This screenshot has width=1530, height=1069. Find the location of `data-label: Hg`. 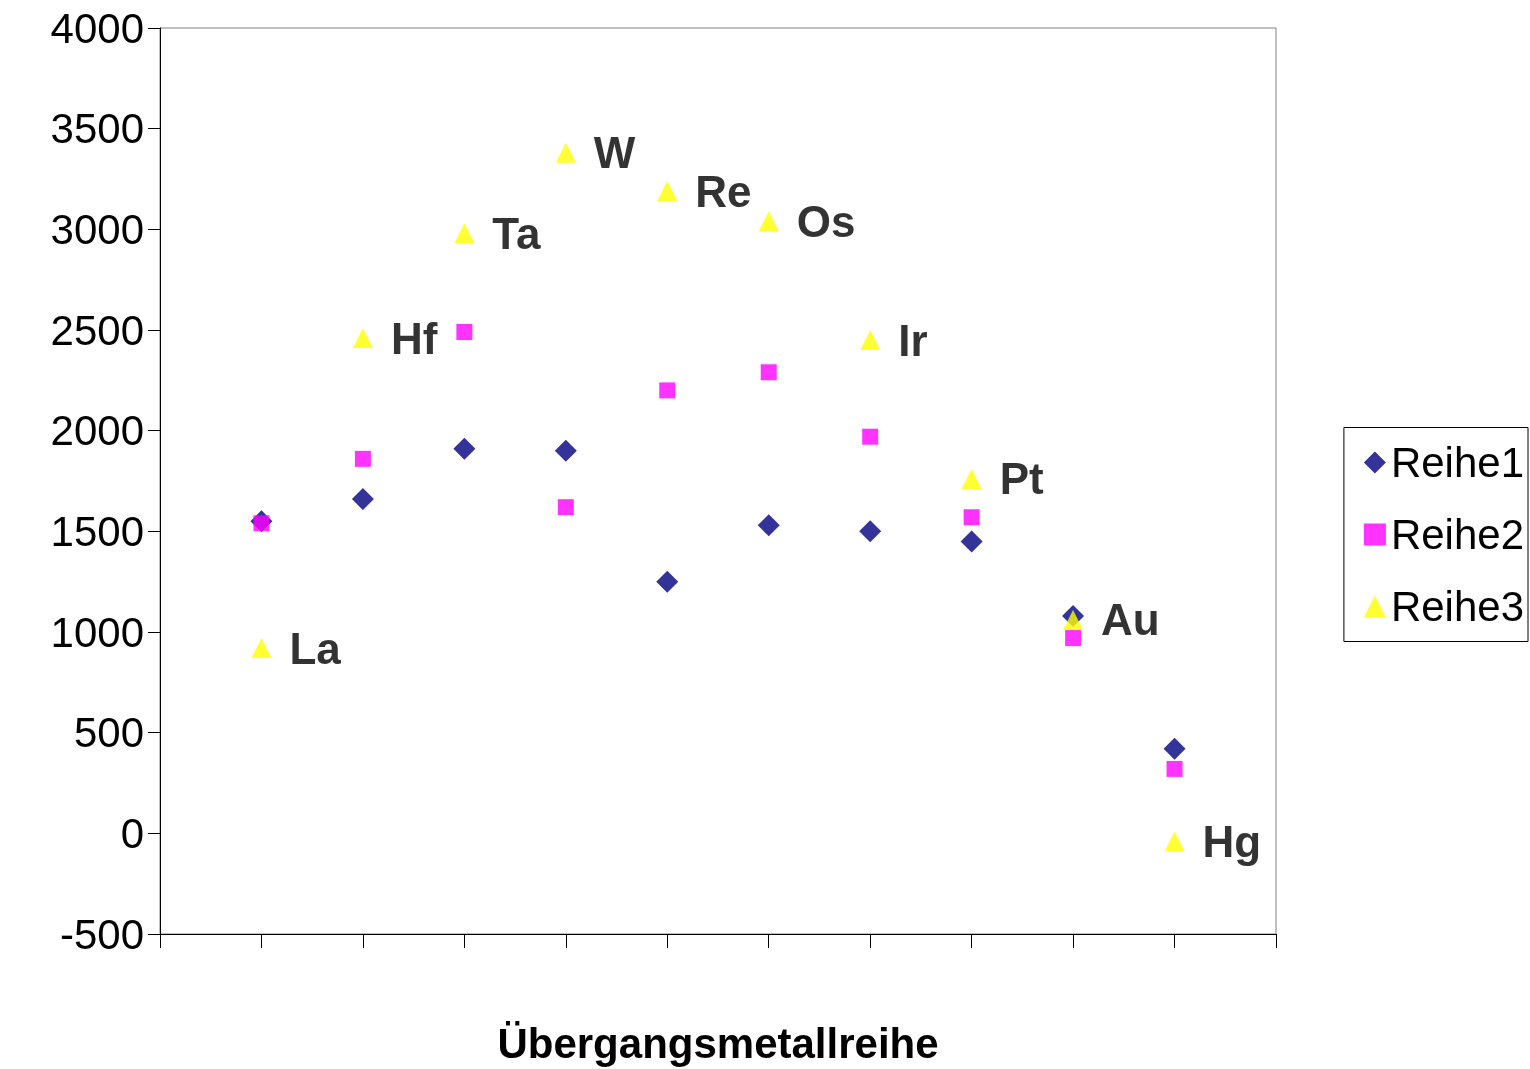

data-label: Hg is located at coordinates (1232, 841).